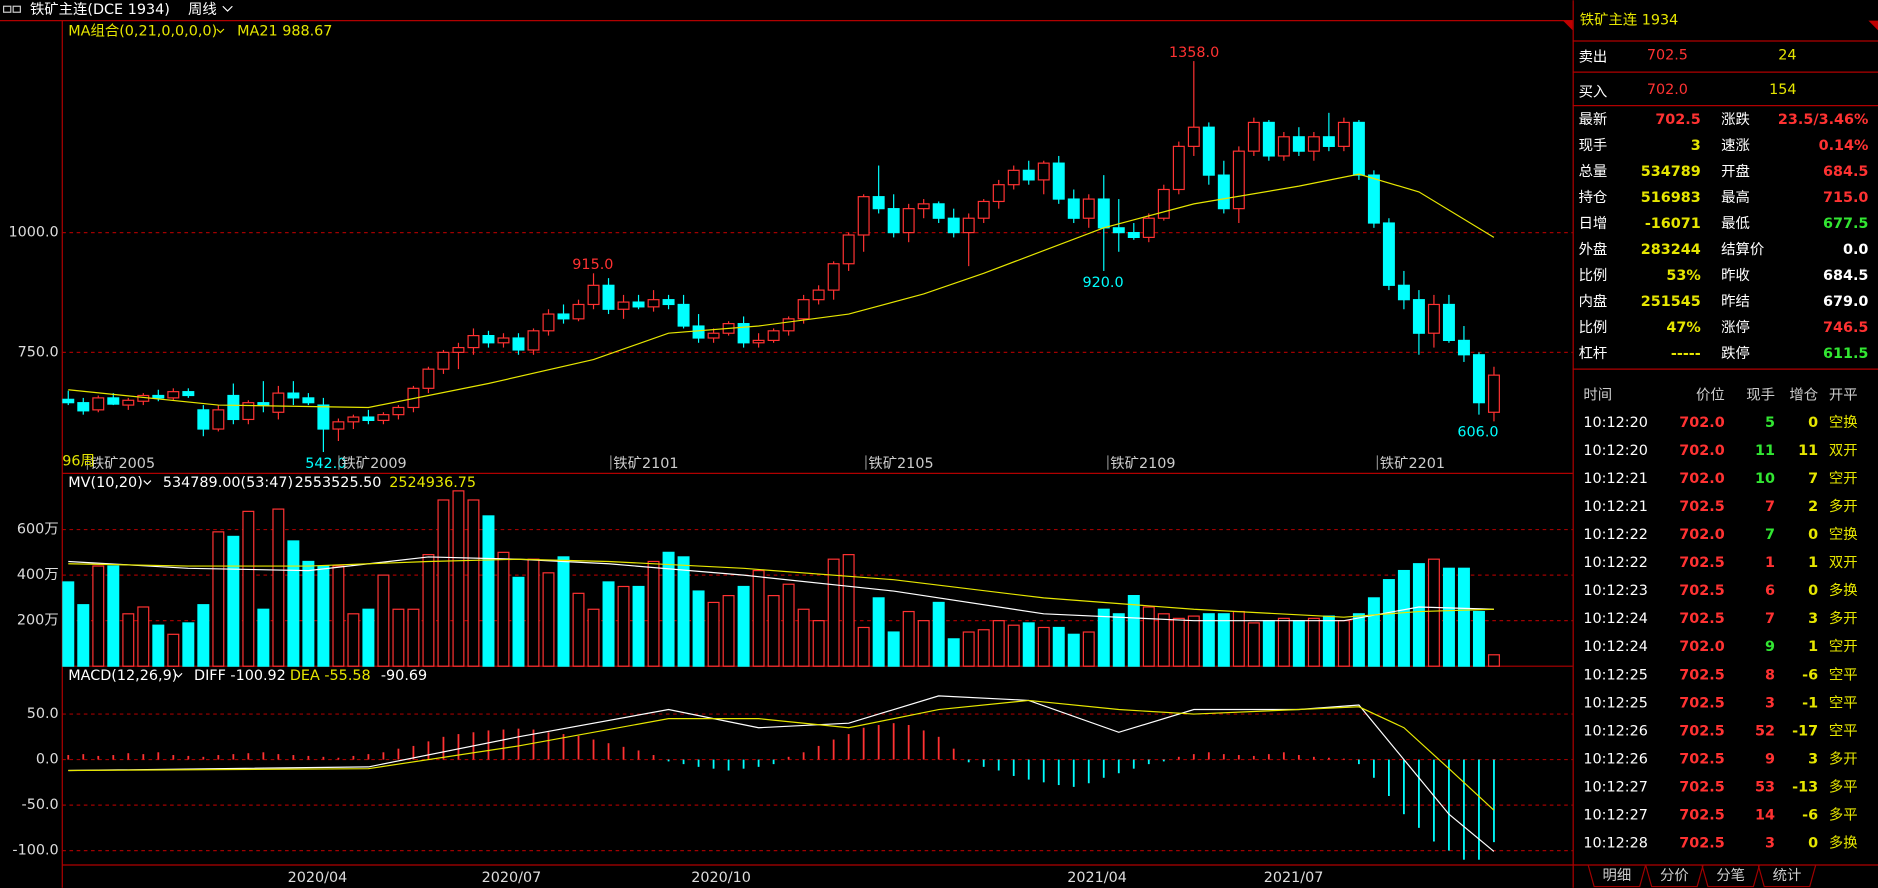  Describe the element at coordinates (1770, 619) in the screenshot. I see `tick-cell: 7` at that location.